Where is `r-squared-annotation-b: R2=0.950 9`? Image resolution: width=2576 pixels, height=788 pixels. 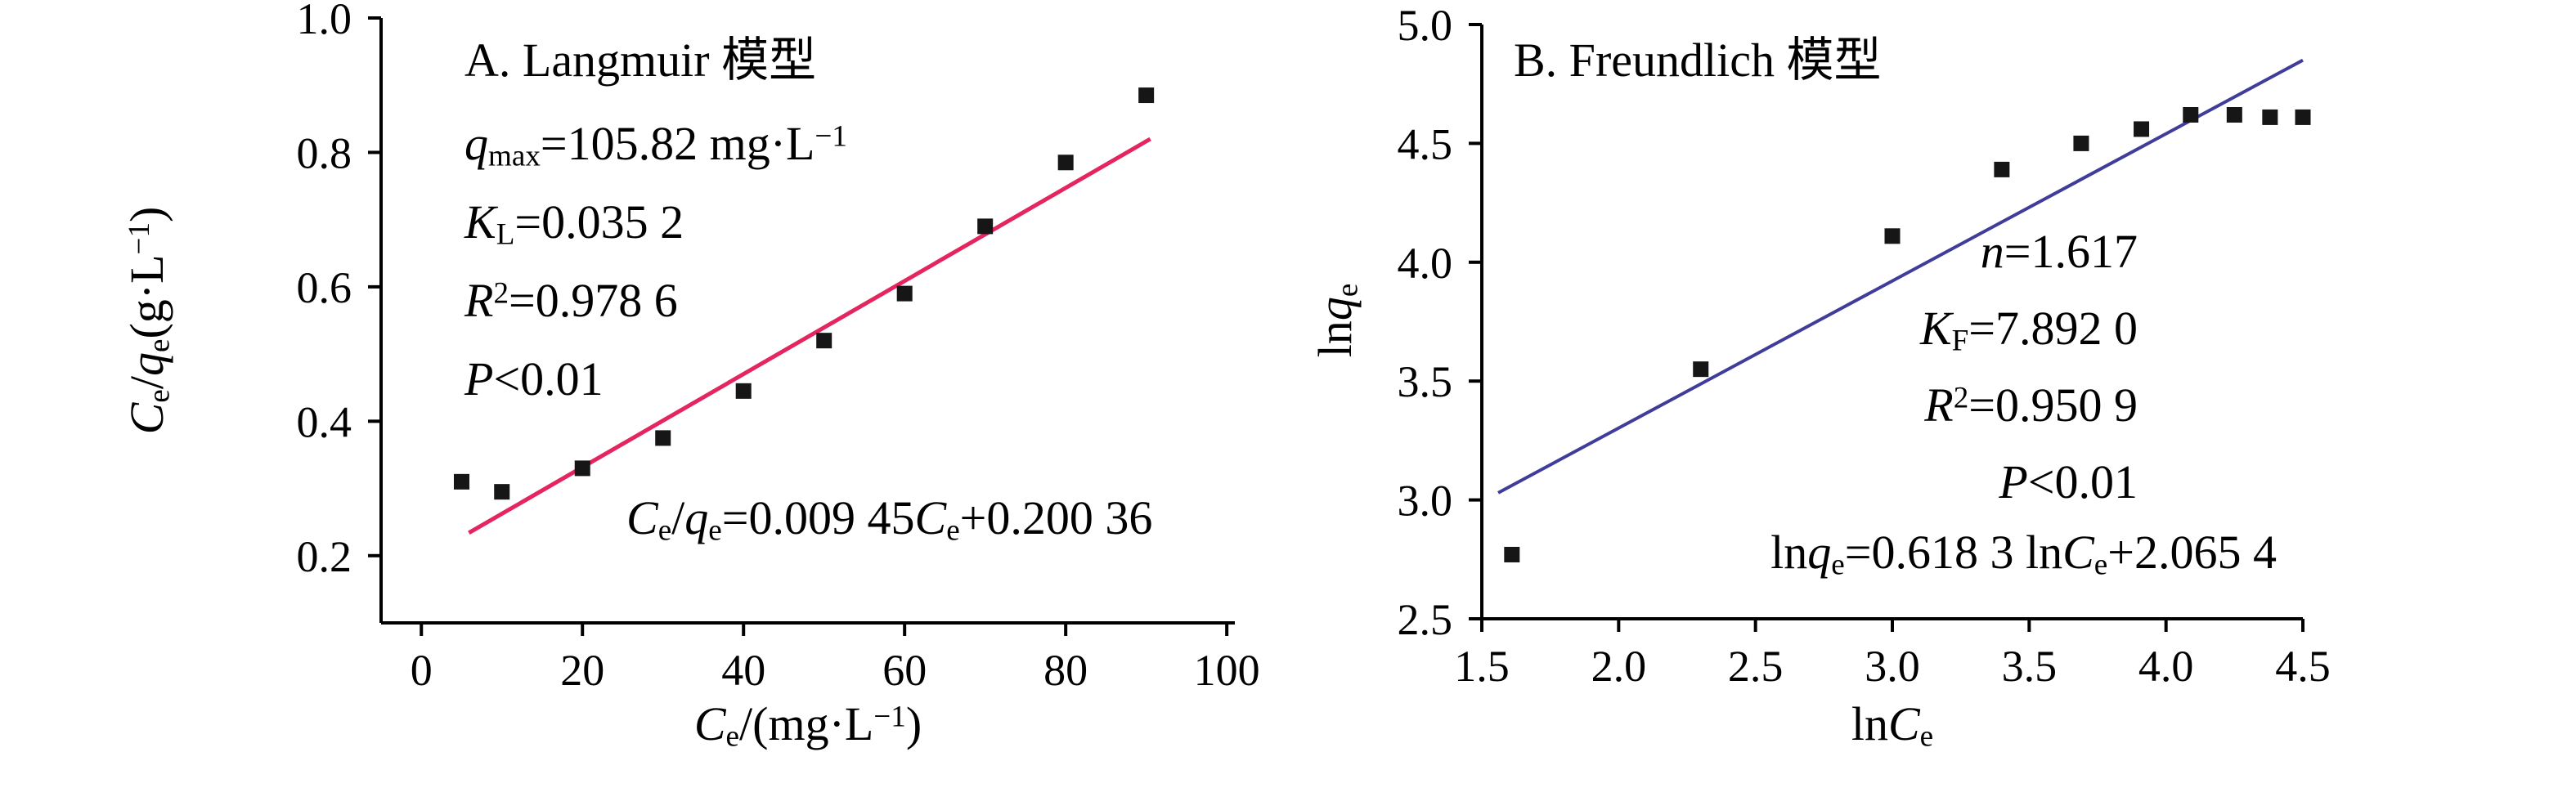
r-squared-annotation-b: R2=0.950 9 is located at coordinates (2031, 405).